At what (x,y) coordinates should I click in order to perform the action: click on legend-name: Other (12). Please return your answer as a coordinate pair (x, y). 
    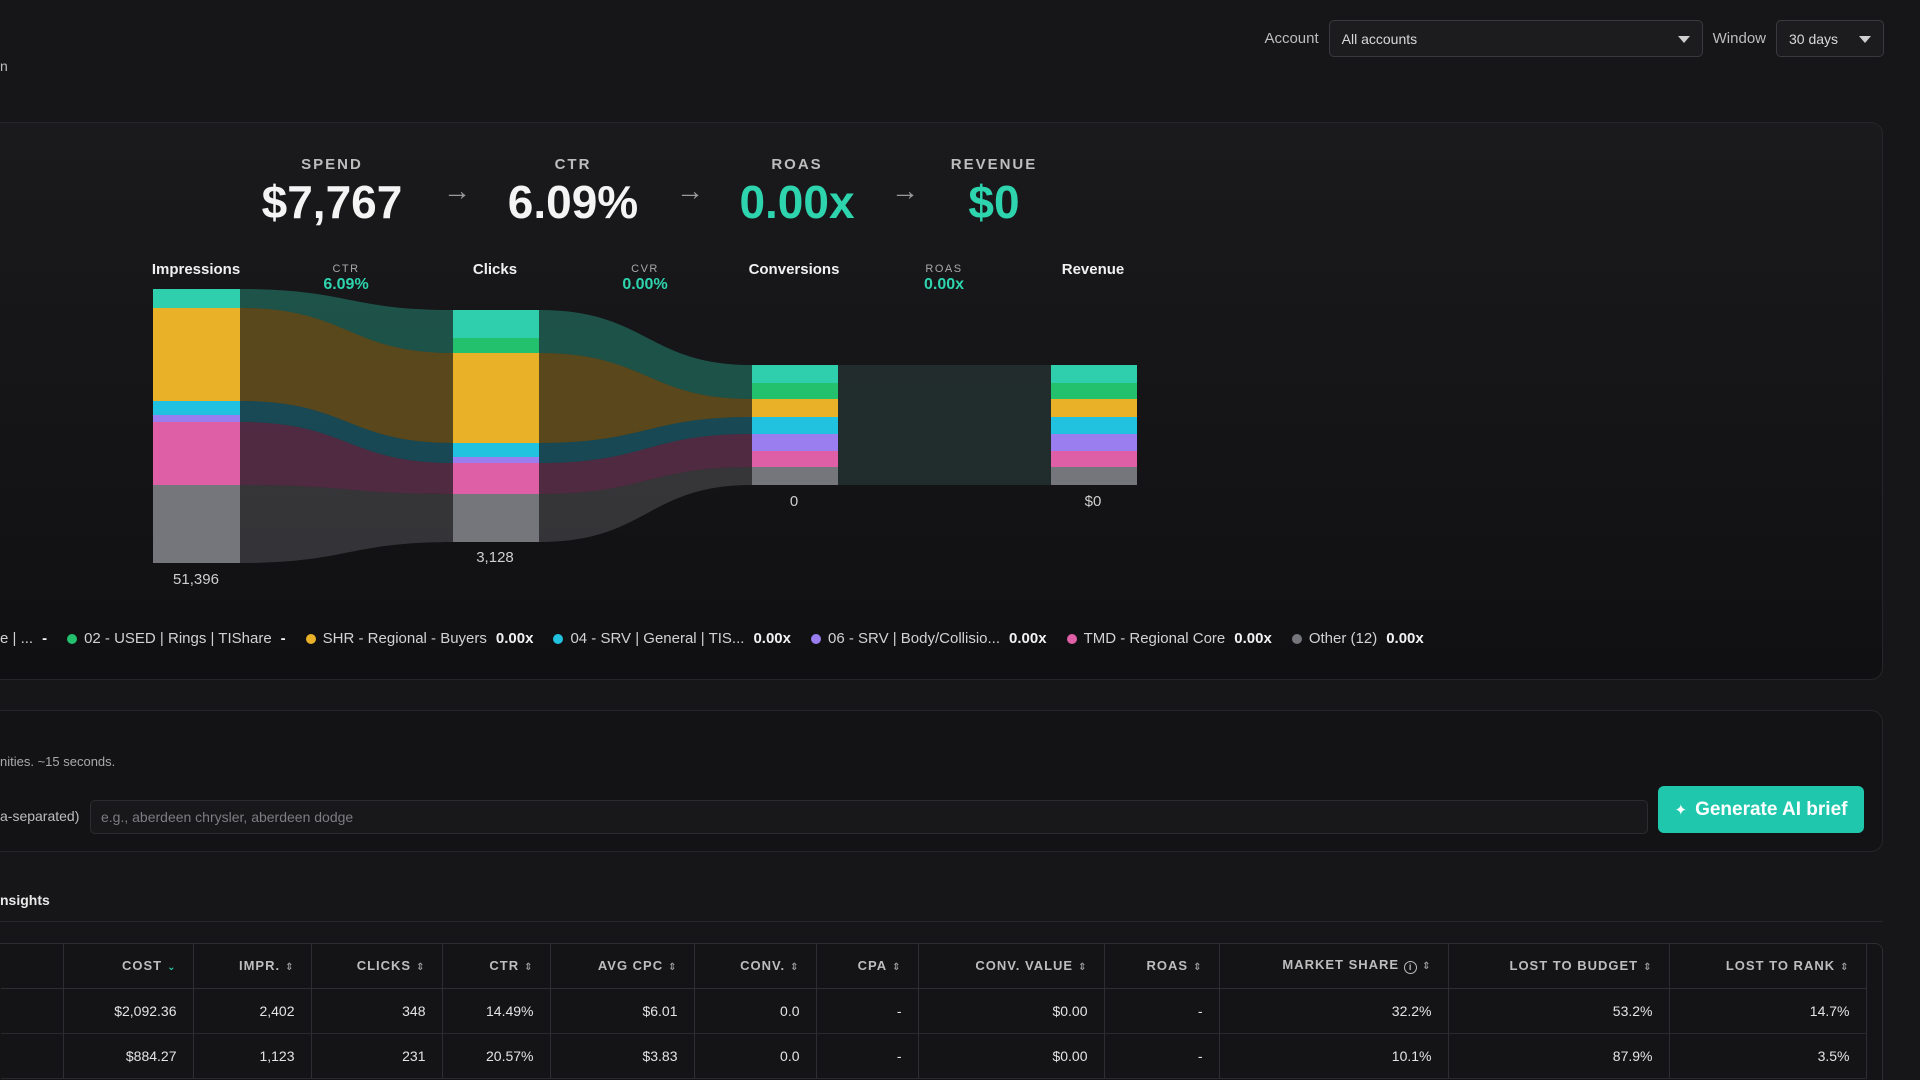
    Looking at the image, I should click on (1343, 638).